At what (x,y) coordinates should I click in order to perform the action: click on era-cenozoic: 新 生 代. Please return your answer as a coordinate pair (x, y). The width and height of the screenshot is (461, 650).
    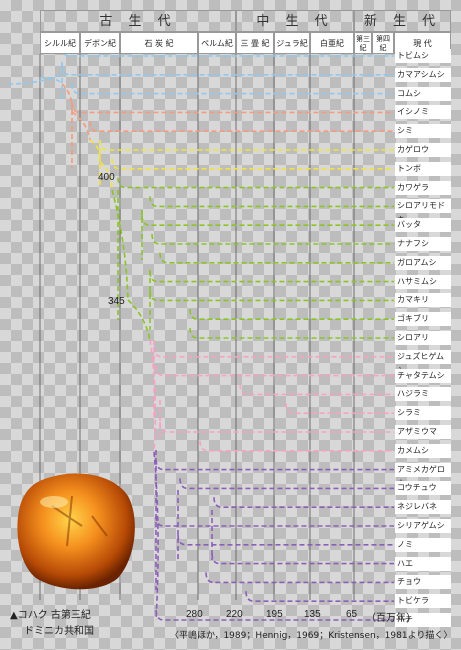
    Looking at the image, I should click on (402, 21).